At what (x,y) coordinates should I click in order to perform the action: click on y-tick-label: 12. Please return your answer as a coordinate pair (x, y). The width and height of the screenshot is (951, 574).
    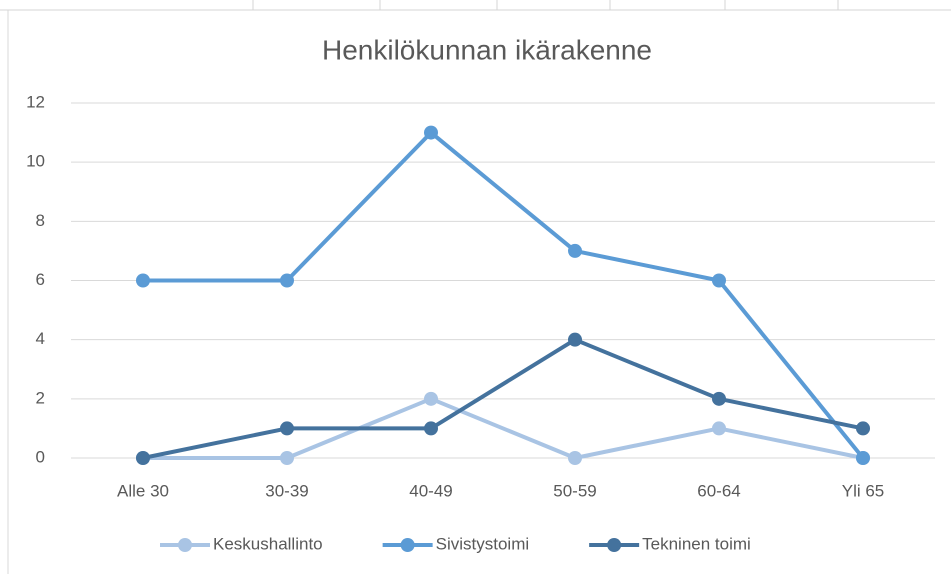
    Looking at the image, I should click on (35, 101).